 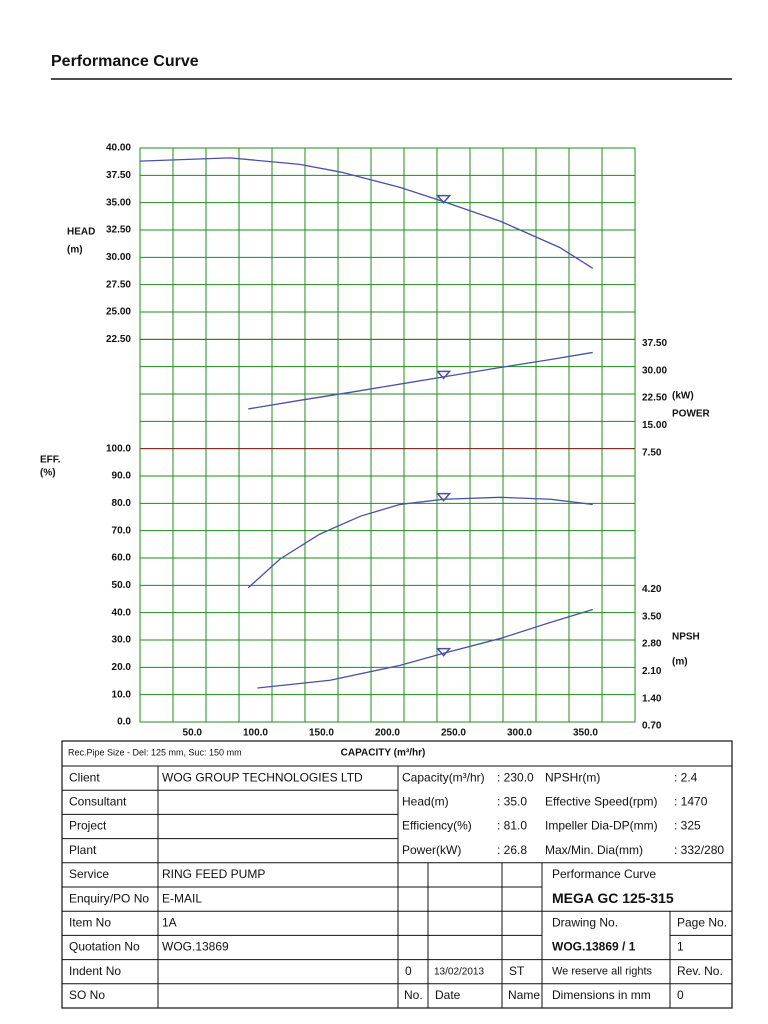 What do you see at coordinates (654, 398) in the screenshot?
I see `y2-tick-label: 22.50` at bounding box center [654, 398].